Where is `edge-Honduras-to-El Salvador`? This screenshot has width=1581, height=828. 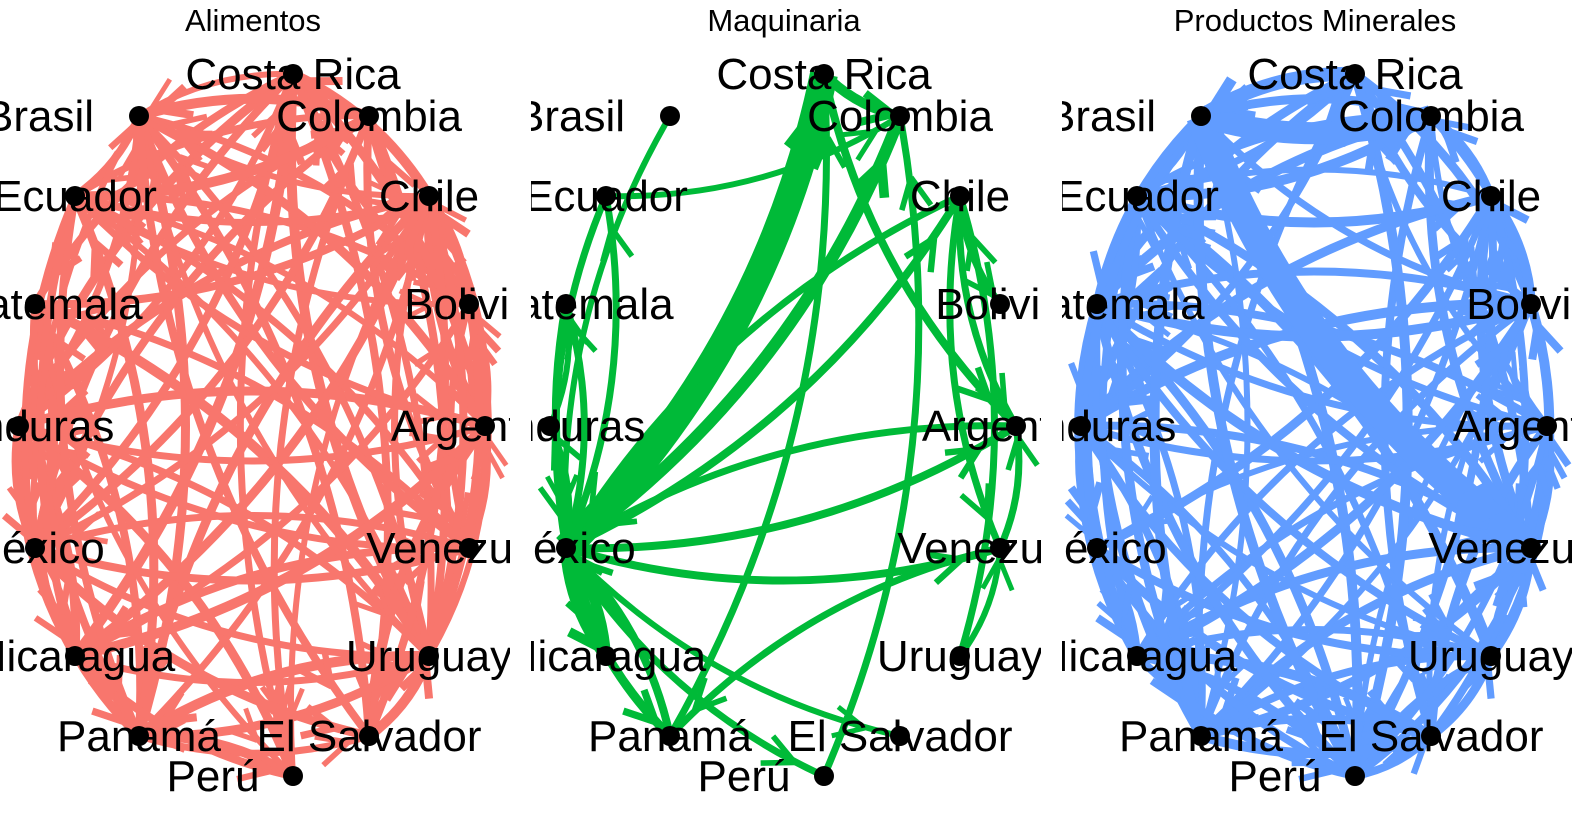 edge-Honduras-to-El Salvador is located at coordinates (1255, 581).